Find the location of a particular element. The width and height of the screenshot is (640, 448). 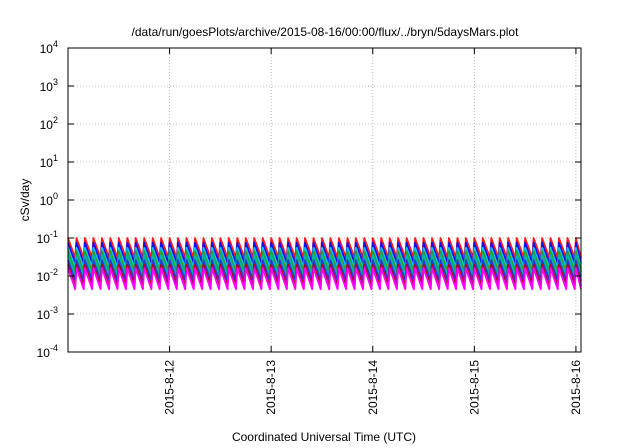

y-tick-label: 10³ is located at coordinates (49, 85).